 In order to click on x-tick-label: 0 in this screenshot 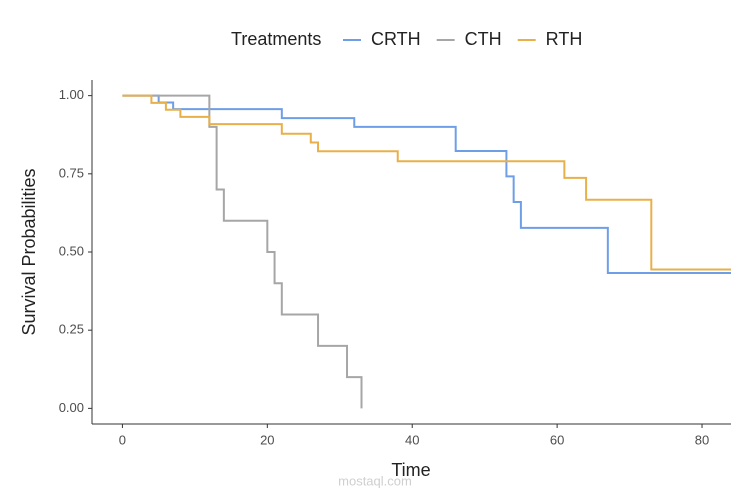, I will do `click(122, 439)`.